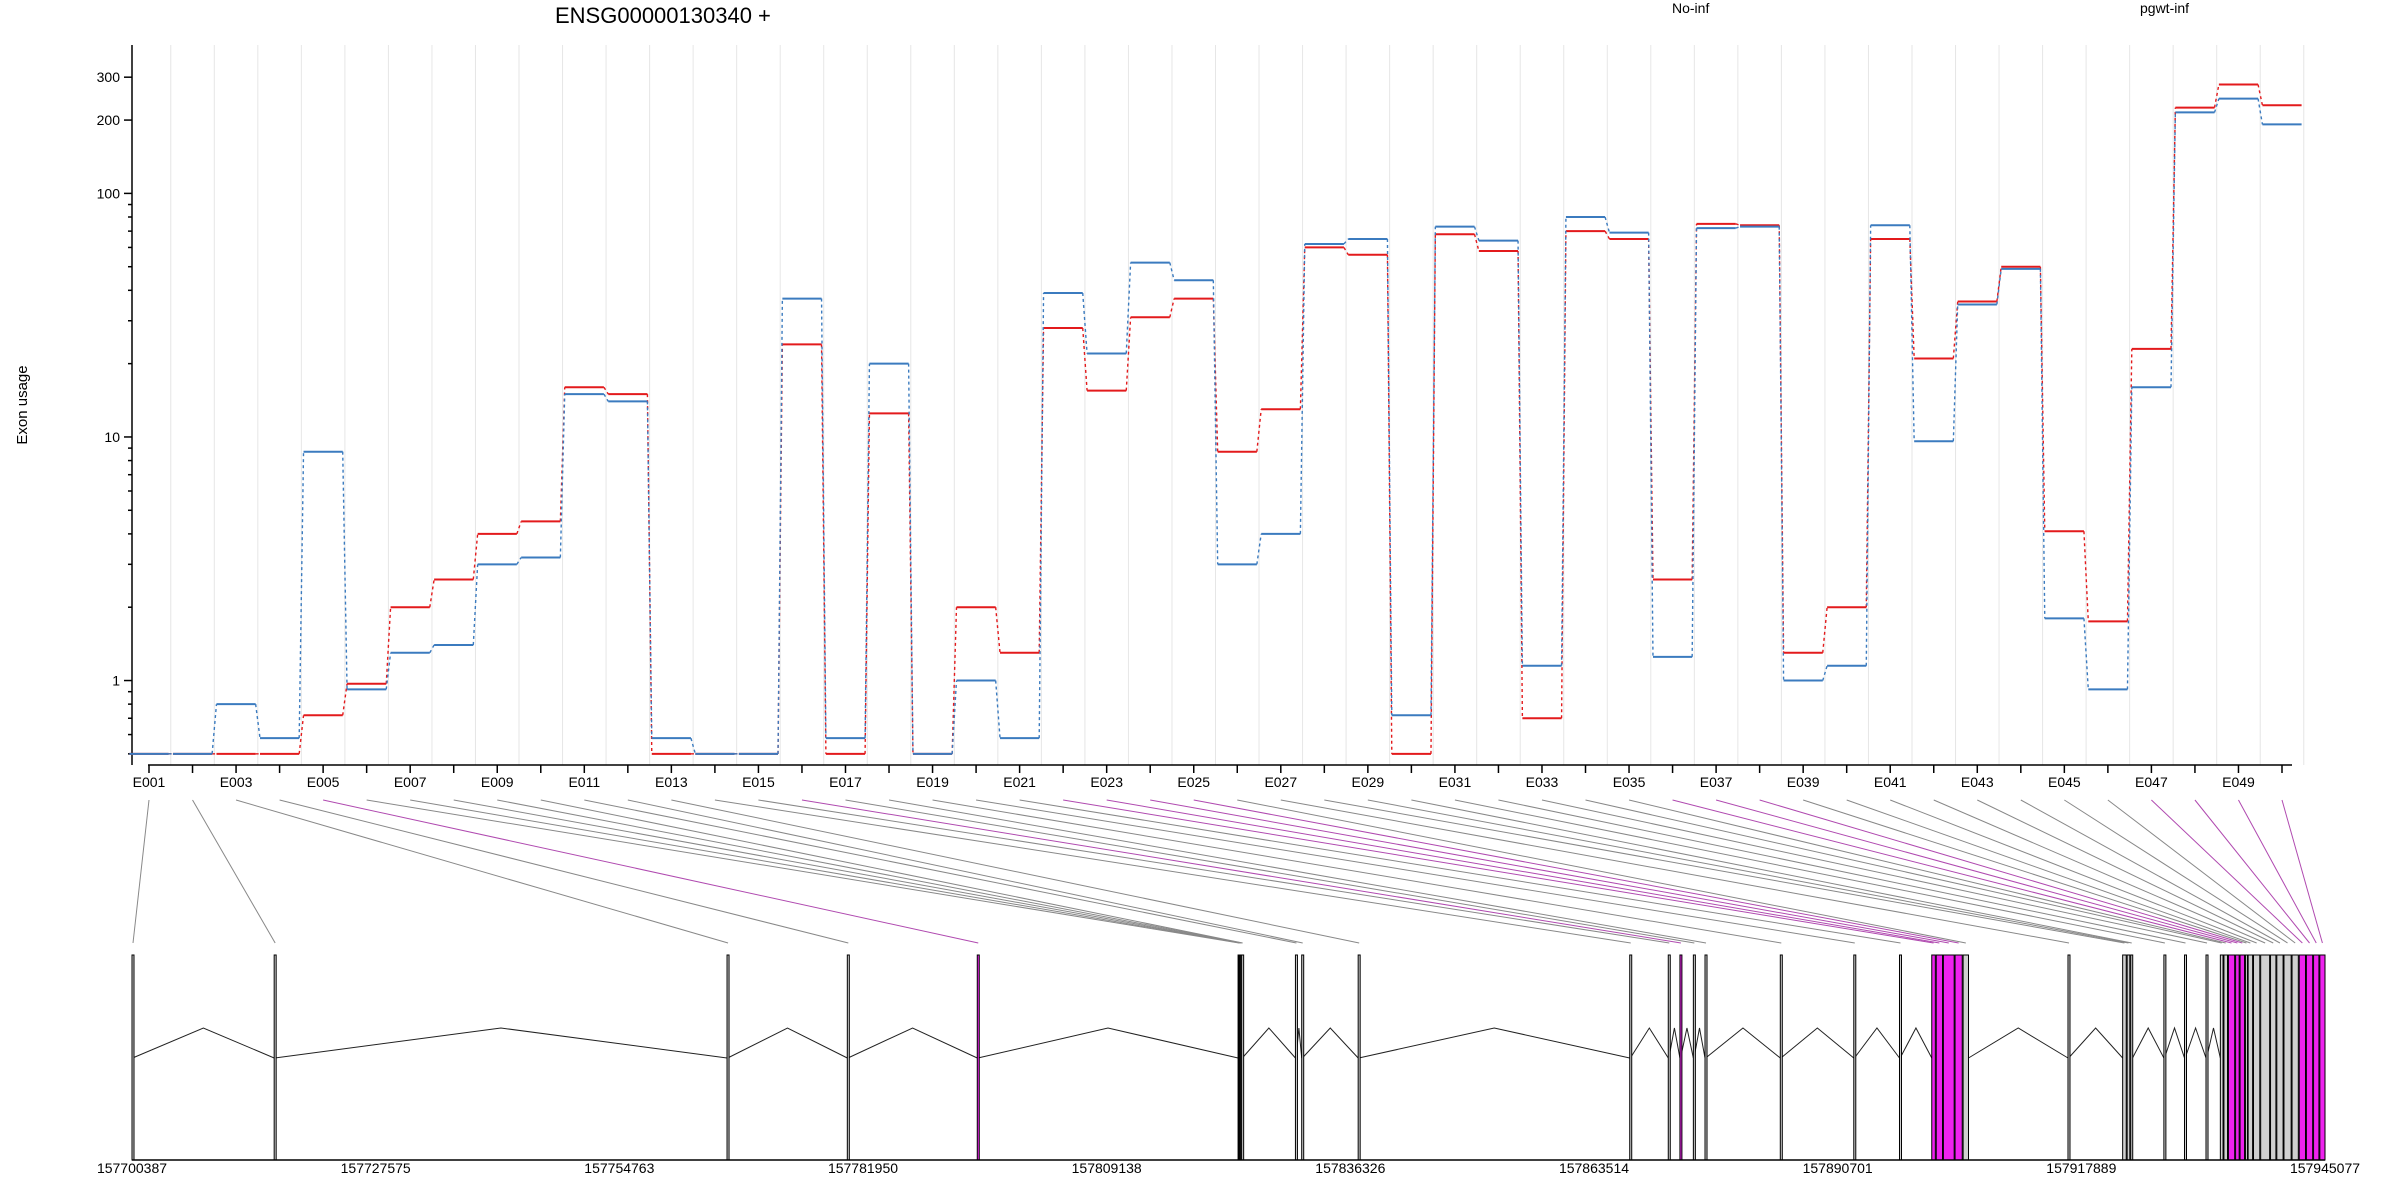 This screenshot has height=1200, width=2400. Describe the element at coordinates (1368, 782) in the screenshot. I see `x-tick-label-e029: E029` at that location.